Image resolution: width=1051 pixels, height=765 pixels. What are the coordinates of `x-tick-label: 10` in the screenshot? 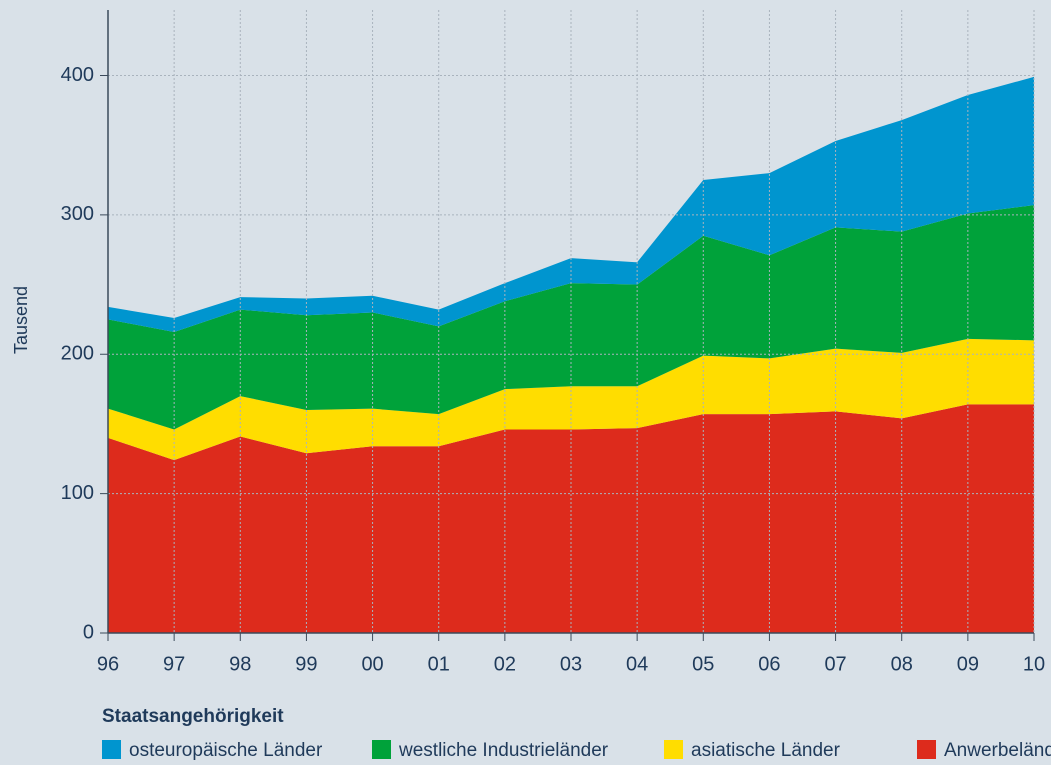 It's located at (1034, 664).